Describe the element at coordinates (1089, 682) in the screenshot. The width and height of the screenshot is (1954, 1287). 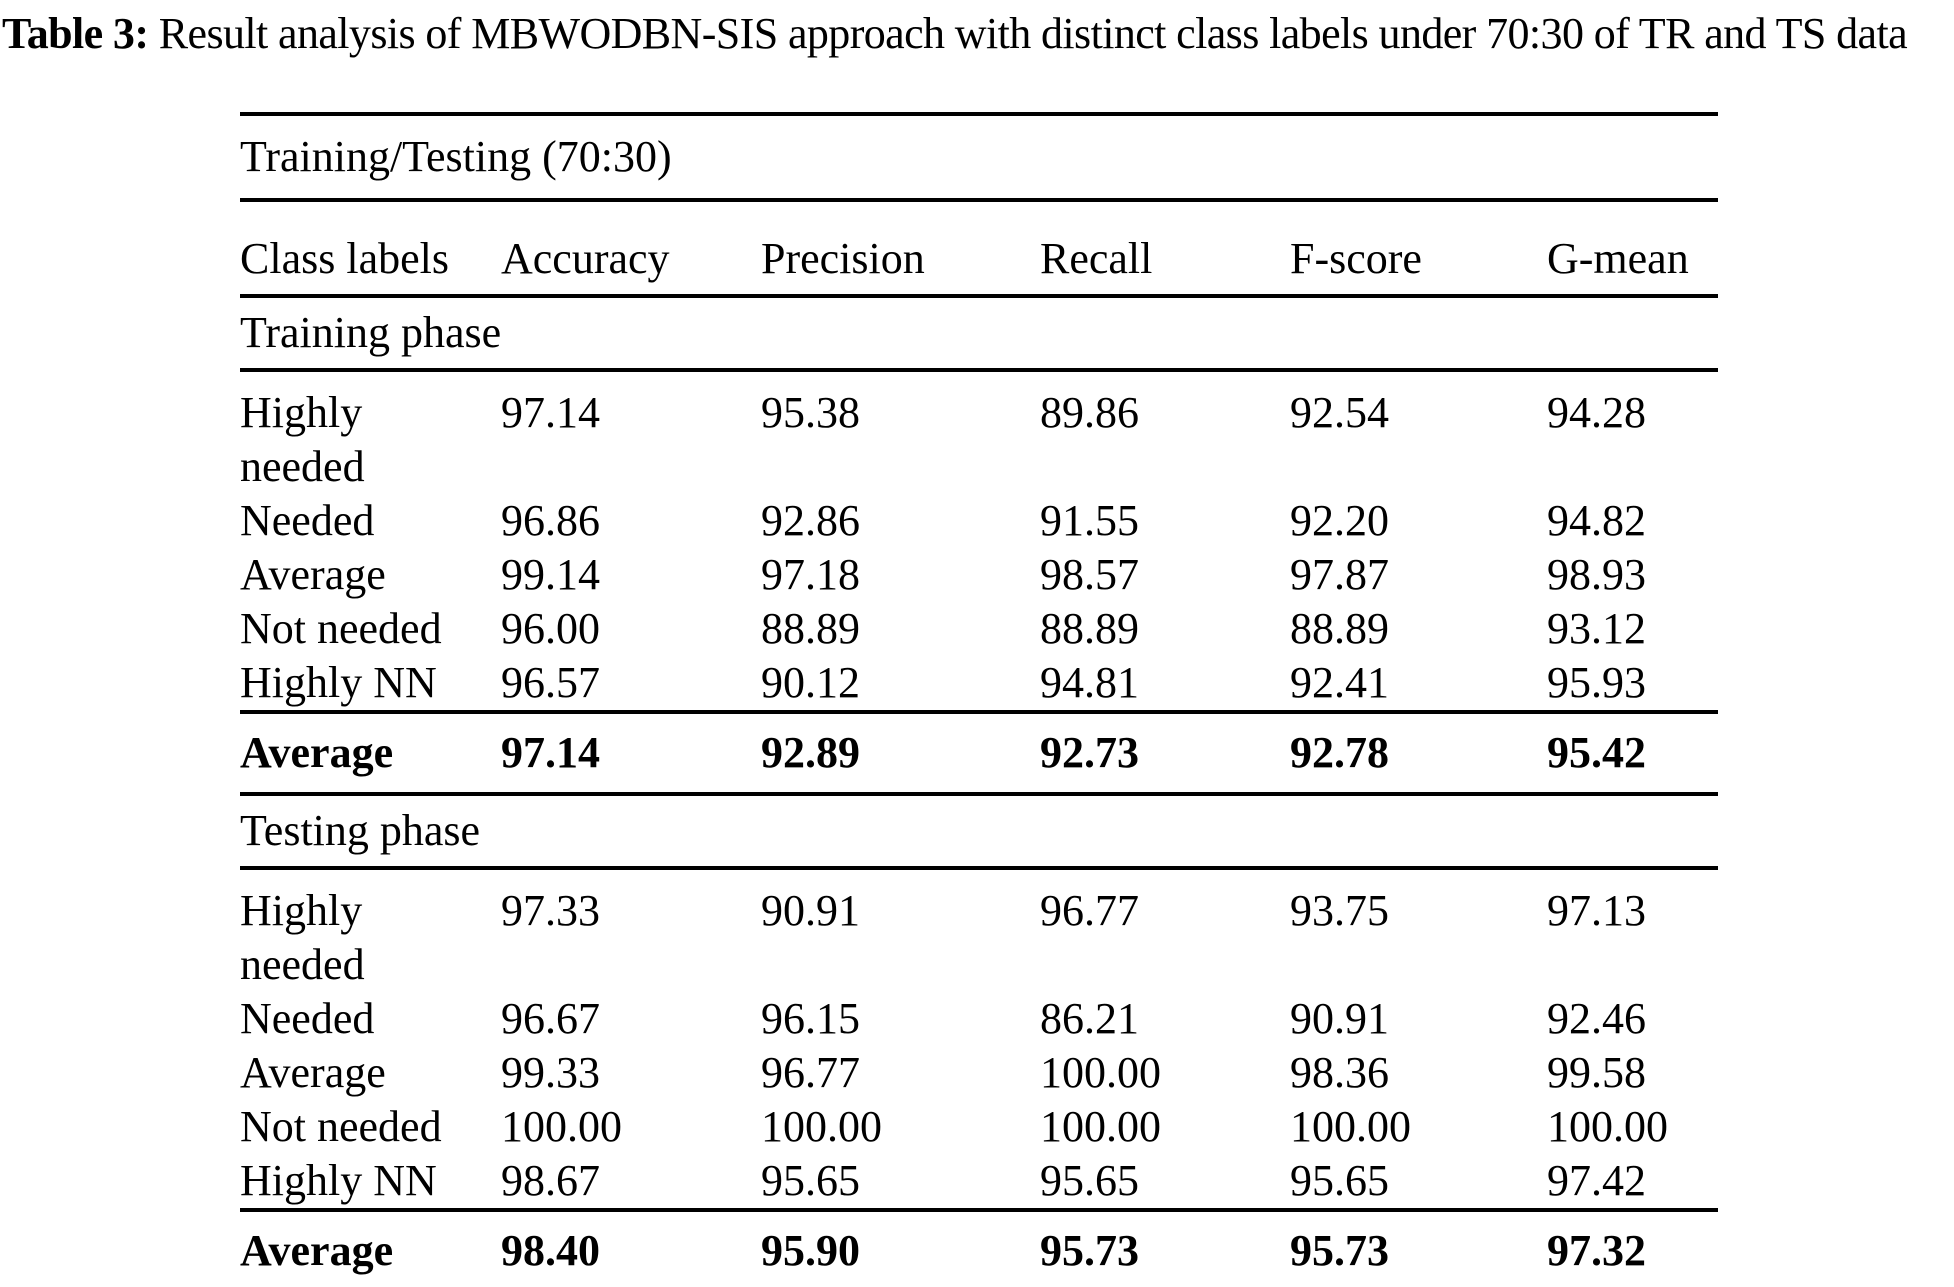
I see `recall-cell: 94.81` at that location.